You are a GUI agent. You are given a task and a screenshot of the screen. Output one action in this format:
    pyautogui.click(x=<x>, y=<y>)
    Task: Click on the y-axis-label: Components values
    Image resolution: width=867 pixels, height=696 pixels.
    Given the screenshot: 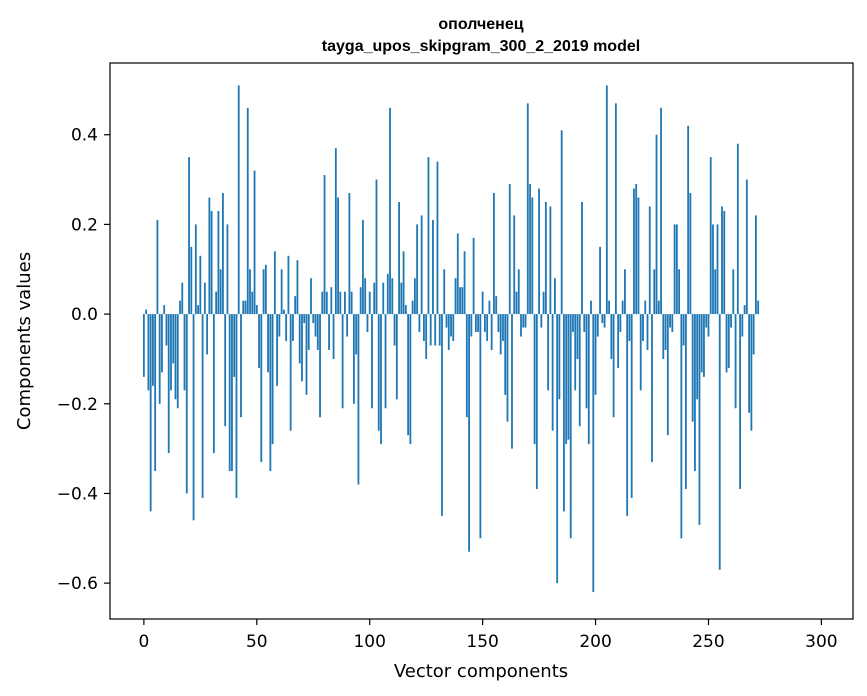 What is the action you would take?
    pyautogui.click(x=24, y=341)
    